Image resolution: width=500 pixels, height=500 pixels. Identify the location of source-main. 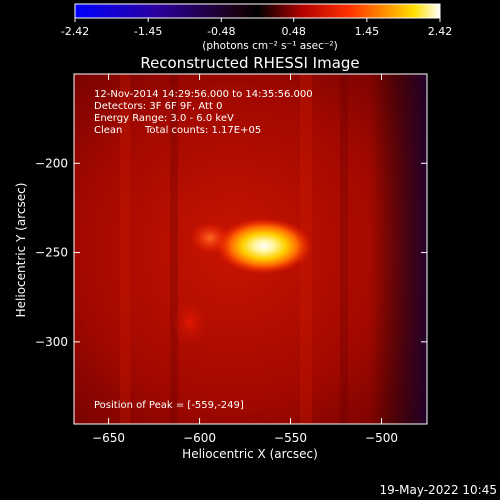
(264, 246).